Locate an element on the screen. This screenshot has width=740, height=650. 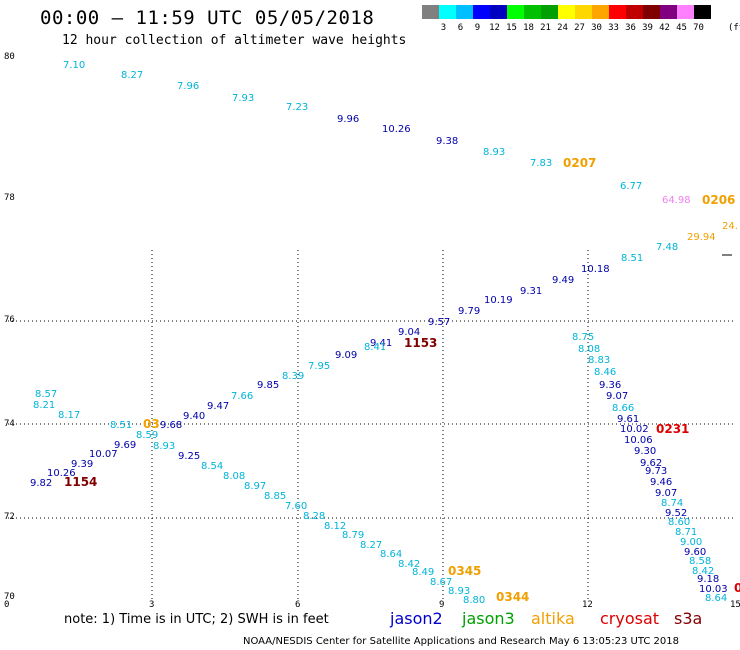
legend-label: 24 is located at coordinates (562, 28).